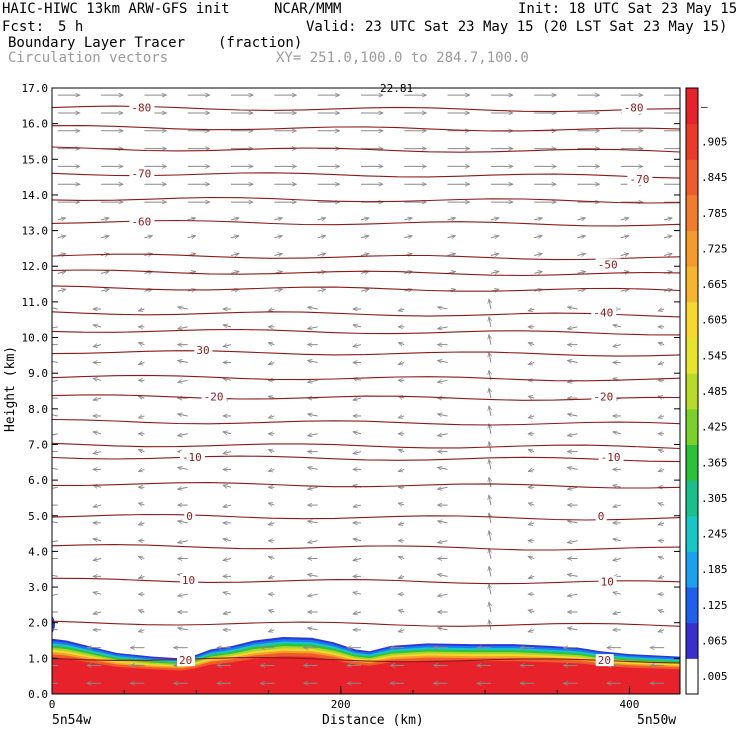 This screenshot has width=740, height=740. Describe the element at coordinates (141, 222) in the screenshot. I see `isotherm-label: -60` at that location.